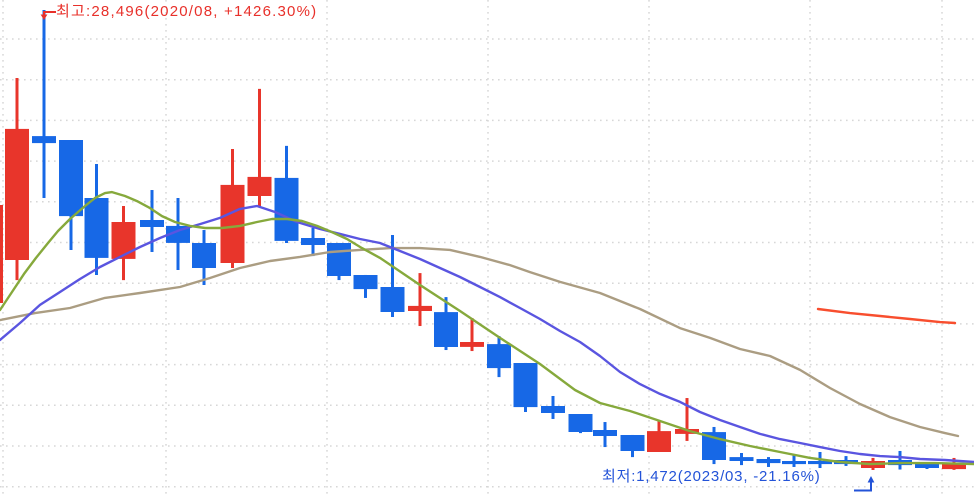  I want to click on high-marker-arrow, so click(49, 13).